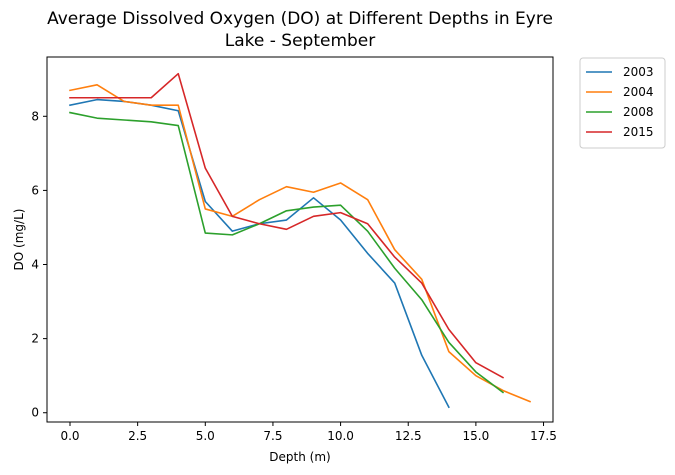 Image resolution: width=675 pixels, height=475 pixels. I want to click on x-tick-label: 17.5, so click(543, 436).